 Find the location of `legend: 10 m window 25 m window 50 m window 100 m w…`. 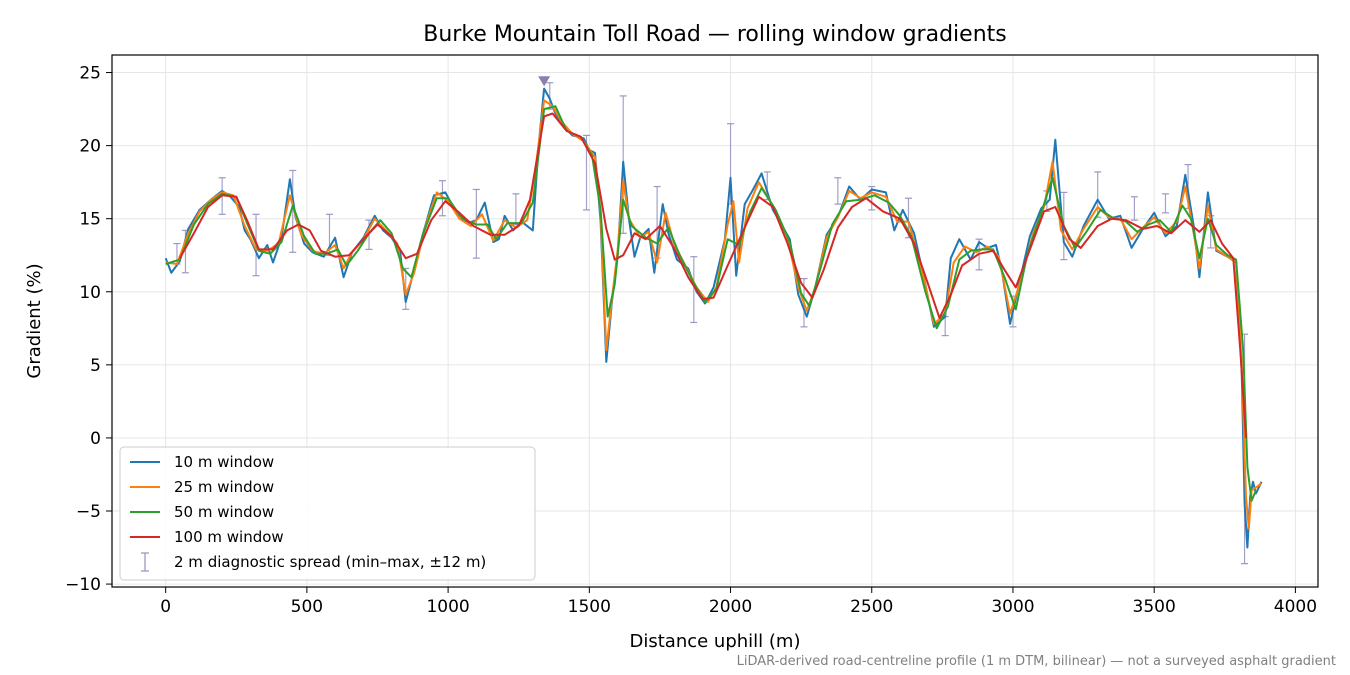

legend: 10 m window 25 m window 50 m window 100 m w… is located at coordinates (327, 513).